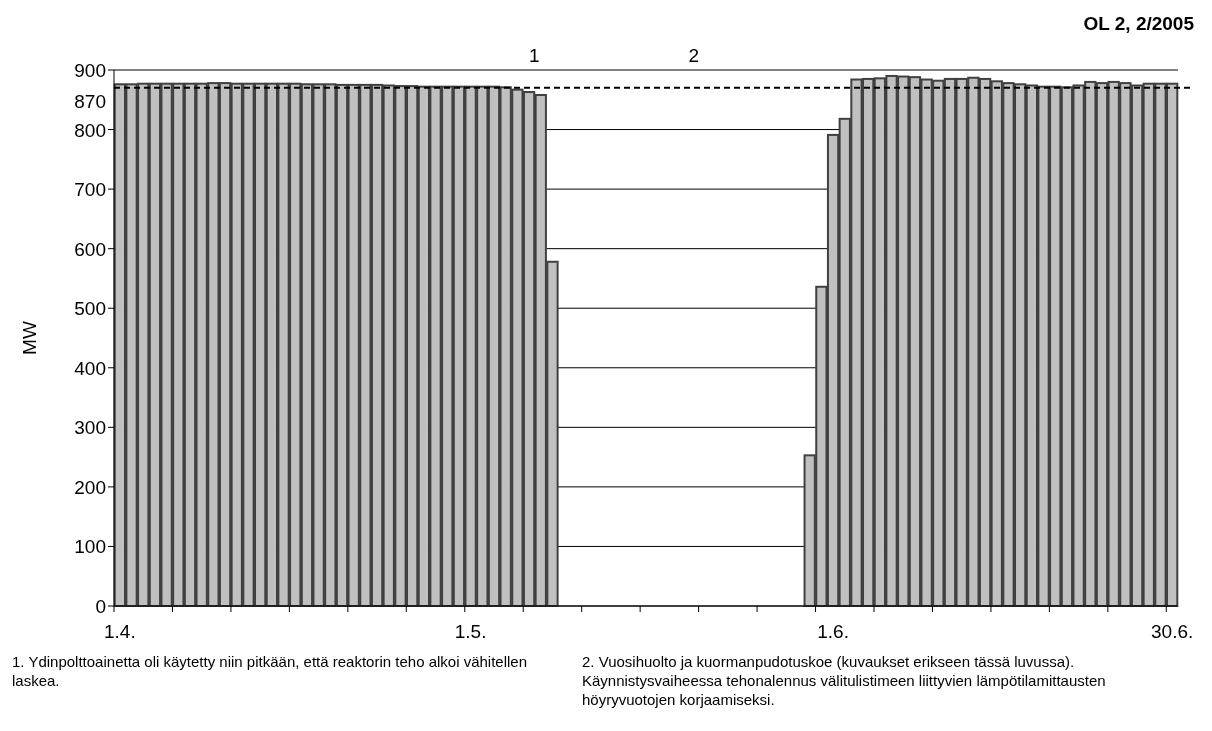  What do you see at coordinates (270, 671) in the screenshot?
I see `text: 1. Ydinpolttoainetta oli käytetty niin pitkään, että reaktorin teho alkoi vähitellen laskea.` at bounding box center [270, 671].